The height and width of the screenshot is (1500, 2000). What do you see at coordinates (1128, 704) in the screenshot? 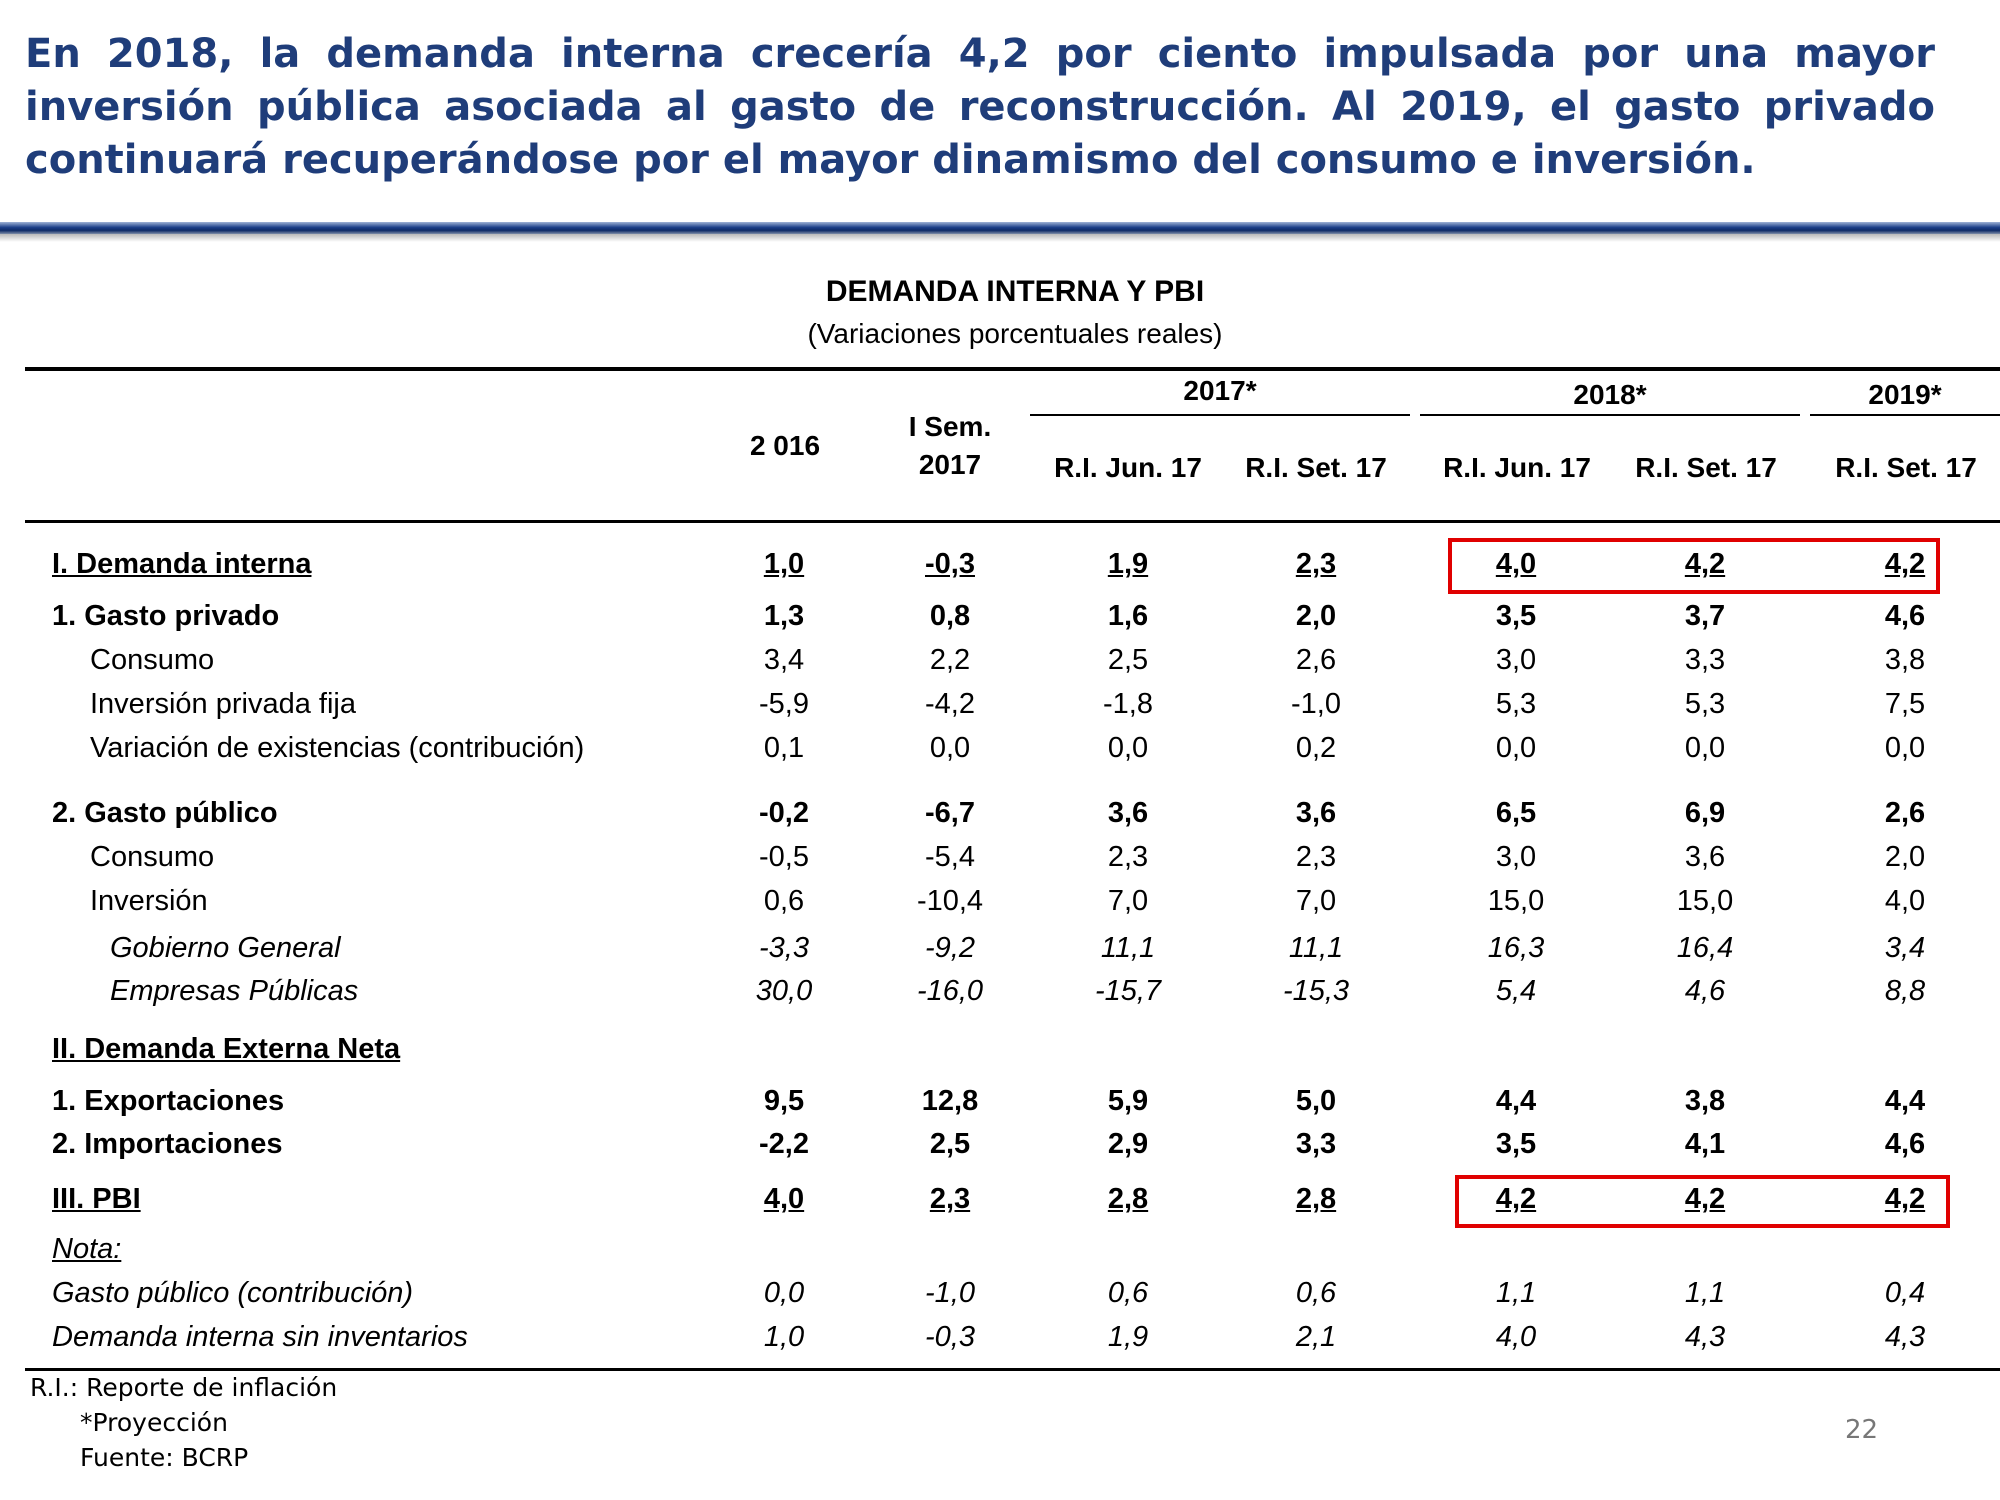
I see `table-cell: -1,8` at bounding box center [1128, 704].